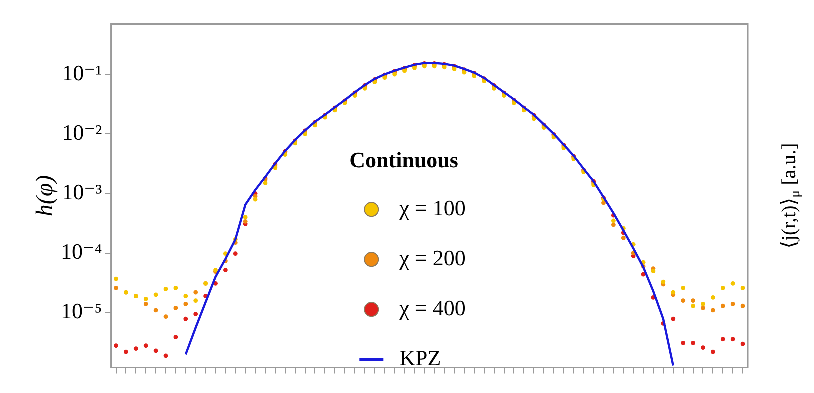 This screenshot has width=814, height=393. What do you see at coordinates (404, 159) in the screenshot?
I see `legend-title: Continuous` at bounding box center [404, 159].